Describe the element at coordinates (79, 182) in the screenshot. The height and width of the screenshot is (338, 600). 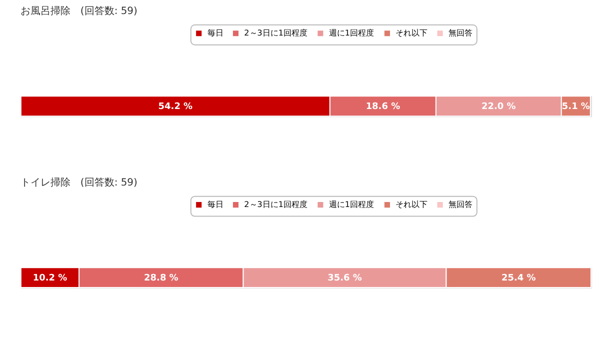
I see `chart-title: トイレ掃除 (回答数: 59)` at that location.